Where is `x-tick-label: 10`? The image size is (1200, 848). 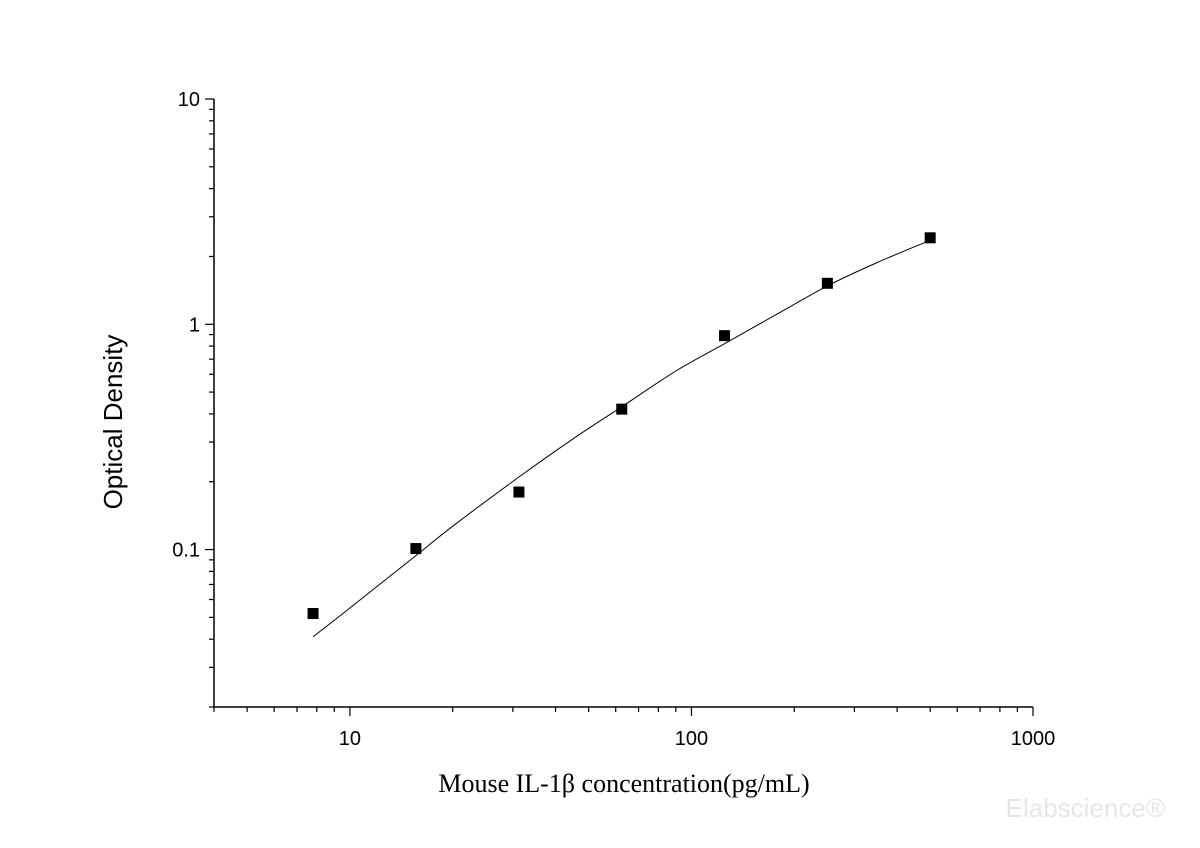
x-tick-label: 10 is located at coordinates (350, 739).